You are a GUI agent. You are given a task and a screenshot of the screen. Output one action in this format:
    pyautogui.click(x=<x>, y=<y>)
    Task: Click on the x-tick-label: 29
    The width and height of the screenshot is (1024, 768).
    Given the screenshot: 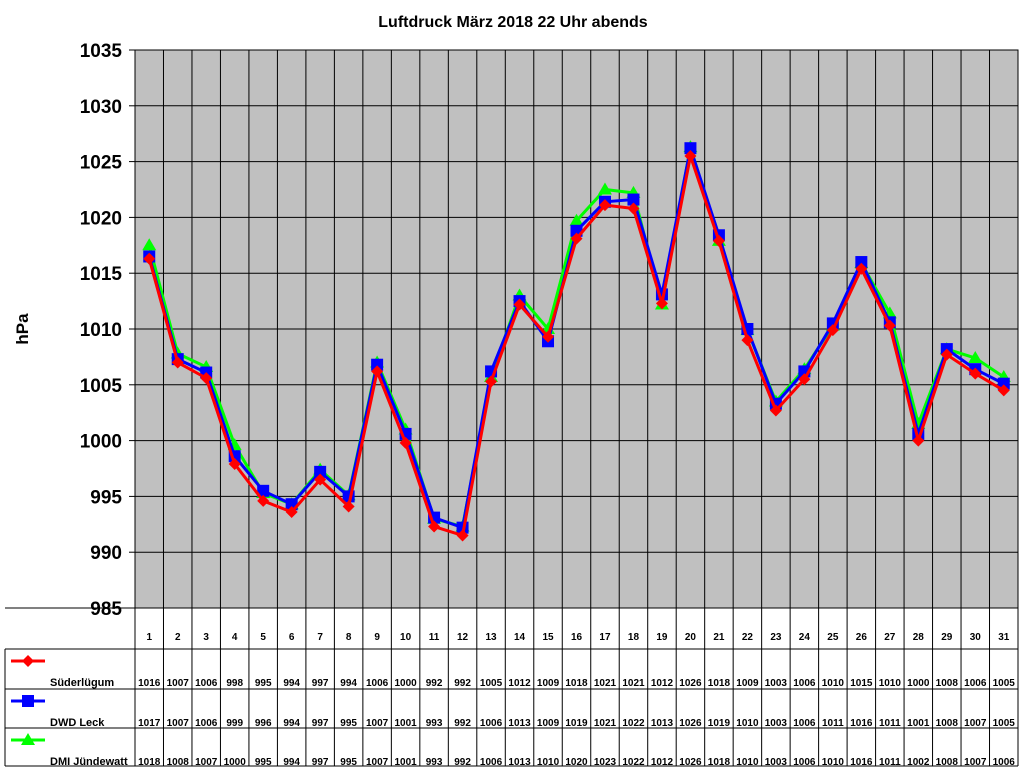 What is the action you would take?
    pyautogui.click(x=947, y=637)
    